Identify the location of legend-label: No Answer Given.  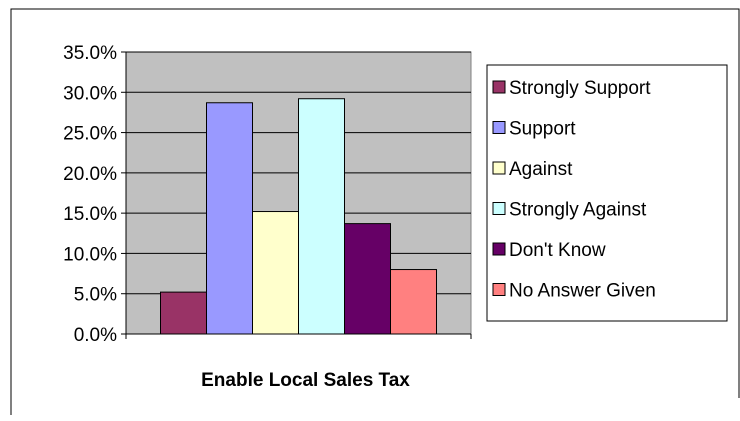
(582, 291).